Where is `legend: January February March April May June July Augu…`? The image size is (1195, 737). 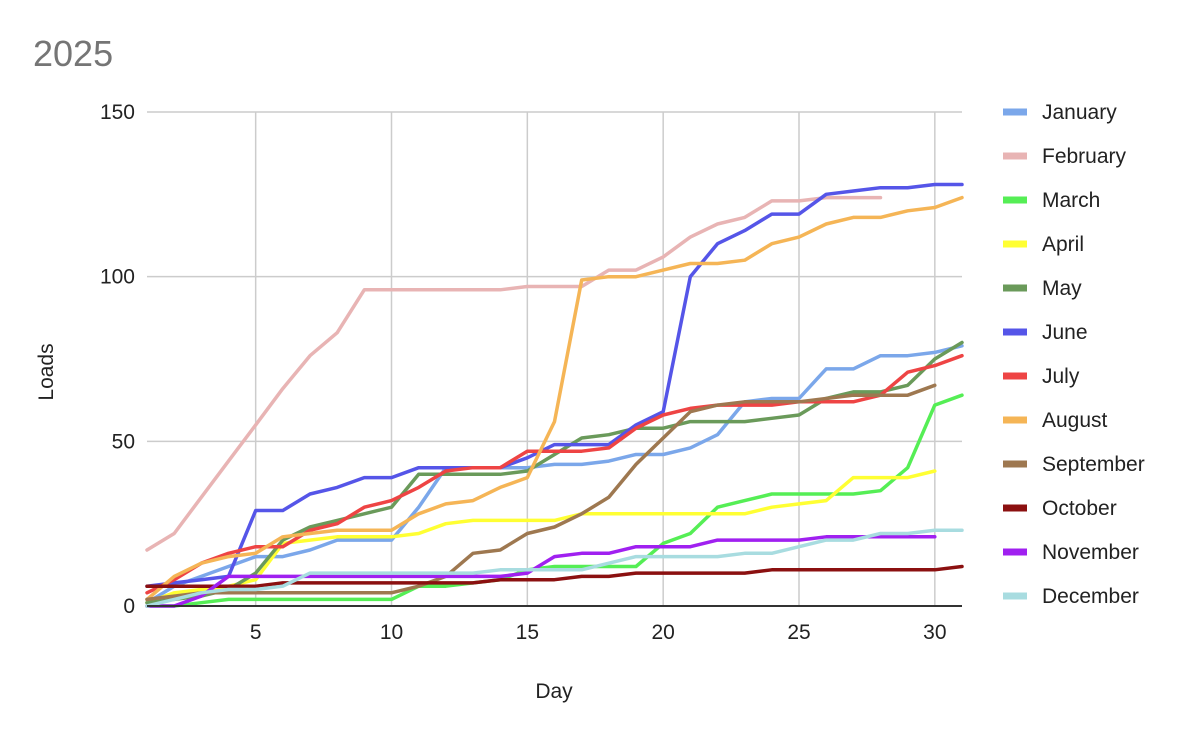 legend: January February March April May June July Augu… is located at coordinates (1074, 354).